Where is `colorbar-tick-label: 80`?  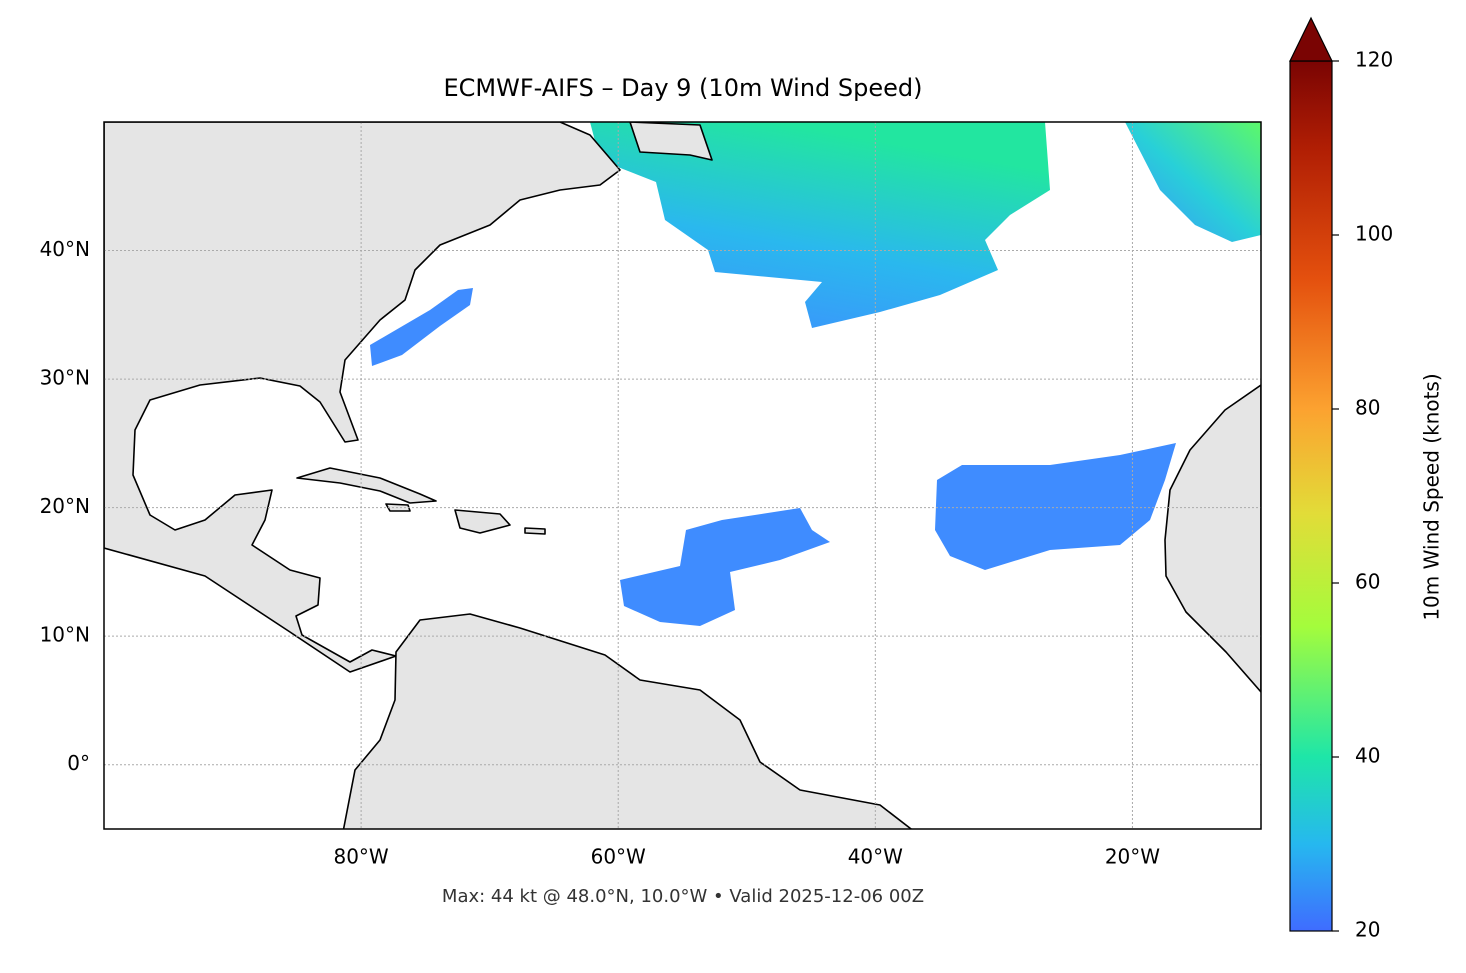 colorbar-tick-label: 80 is located at coordinates (1367, 408).